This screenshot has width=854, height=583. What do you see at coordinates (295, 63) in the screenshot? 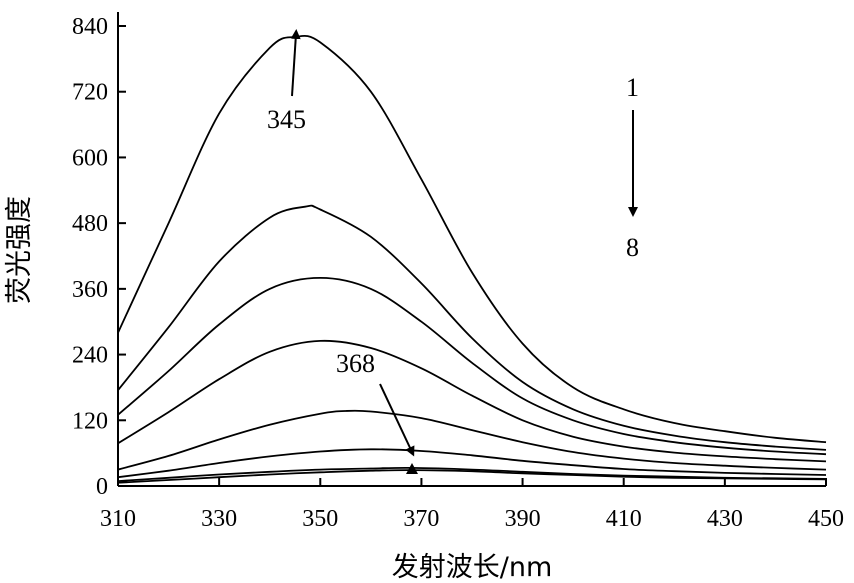
I see `peak-345-arrow` at bounding box center [295, 63].